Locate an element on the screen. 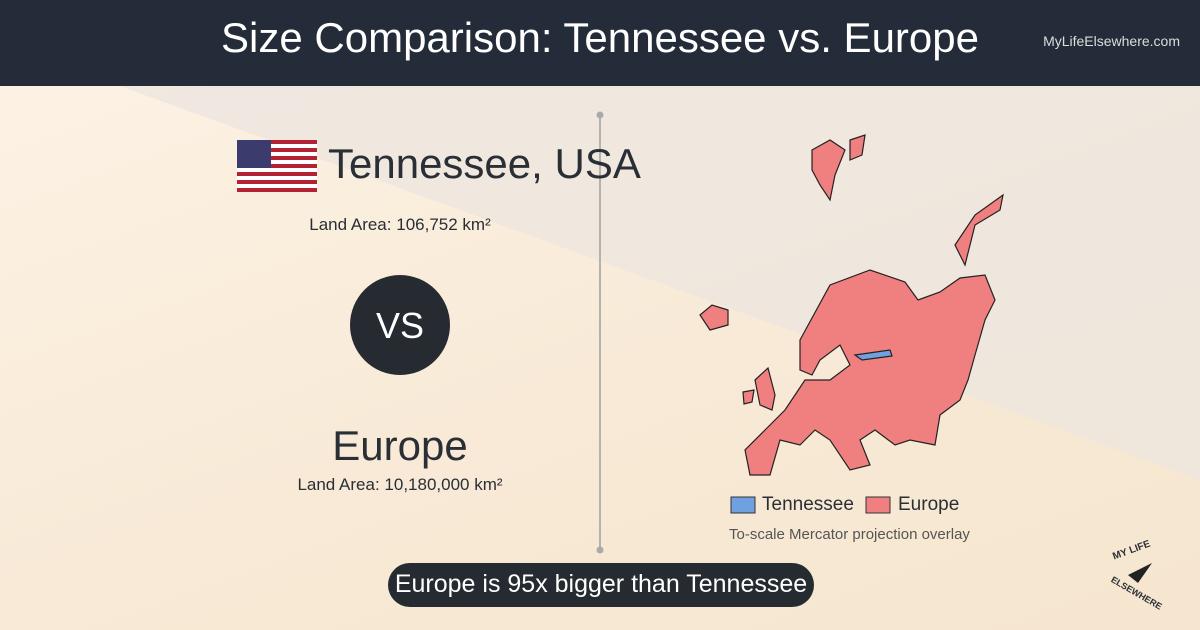 This screenshot has height=630, width=1200. title: Size Comparison: Tennessee vs. Europe is located at coordinates (600, 37).